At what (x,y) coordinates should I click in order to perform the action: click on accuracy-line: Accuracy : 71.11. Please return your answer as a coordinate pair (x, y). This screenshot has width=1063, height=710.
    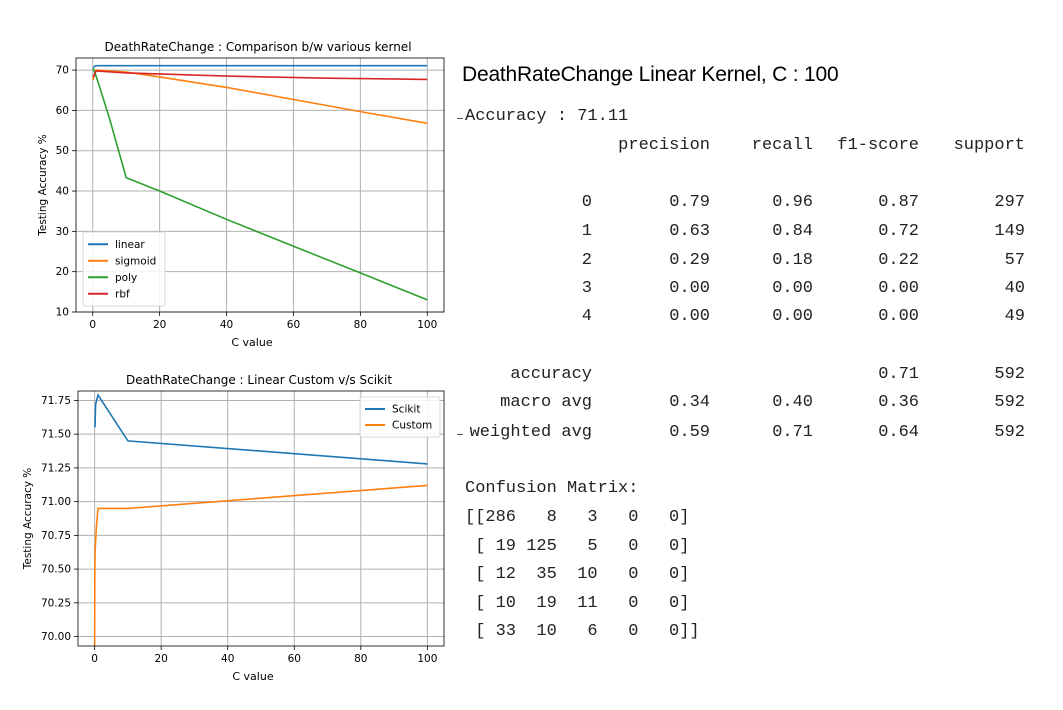
    Looking at the image, I should click on (543, 116).